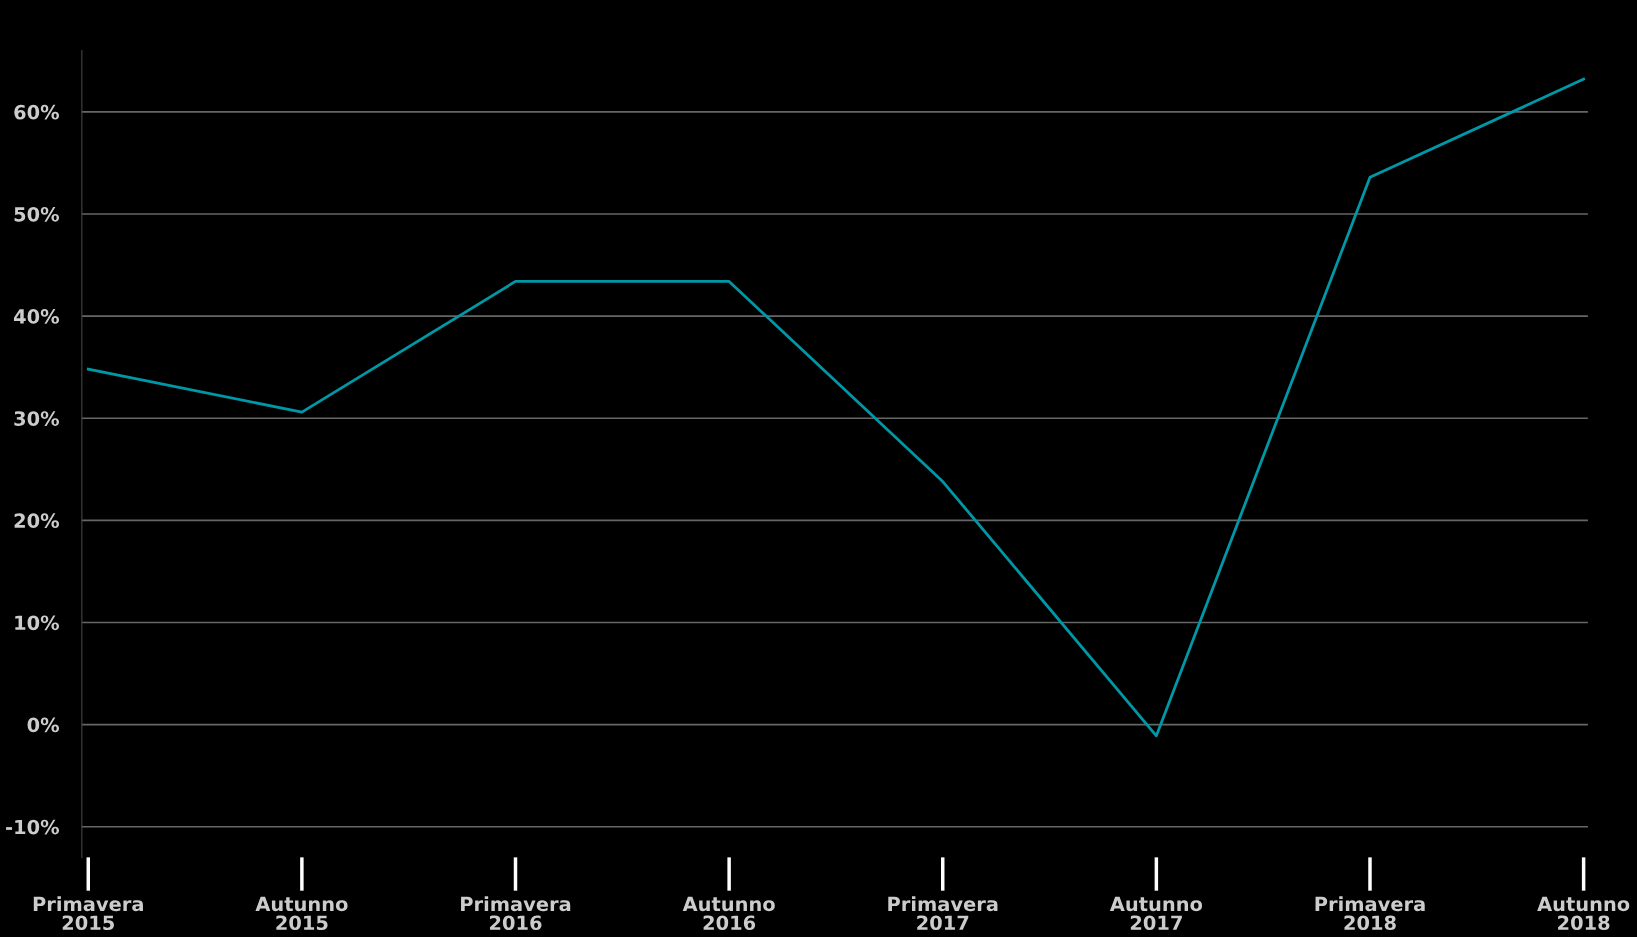 The image size is (1637, 937). What do you see at coordinates (37, 214) in the screenshot?
I see `y-tick-label: 50%` at bounding box center [37, 214].